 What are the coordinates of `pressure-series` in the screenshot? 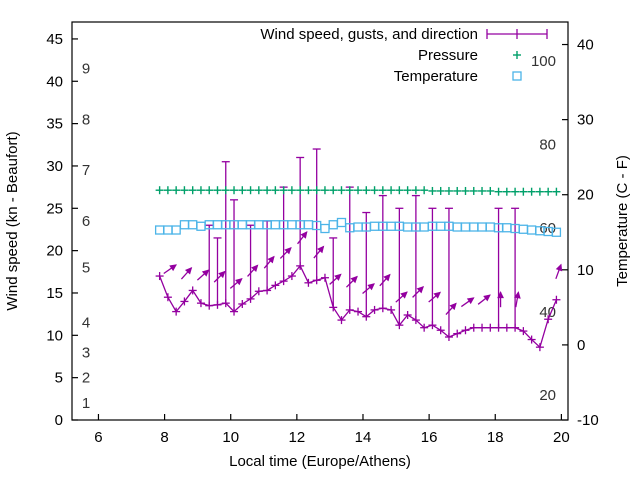 It's located at (358, 191).